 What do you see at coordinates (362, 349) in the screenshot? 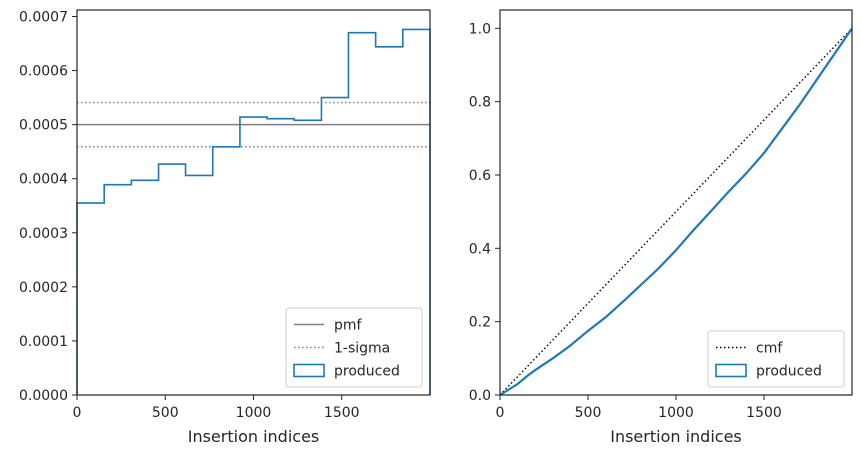
I see `left-legend-label-1-sigma: 1-sigma` at bounding box center [362, 349].